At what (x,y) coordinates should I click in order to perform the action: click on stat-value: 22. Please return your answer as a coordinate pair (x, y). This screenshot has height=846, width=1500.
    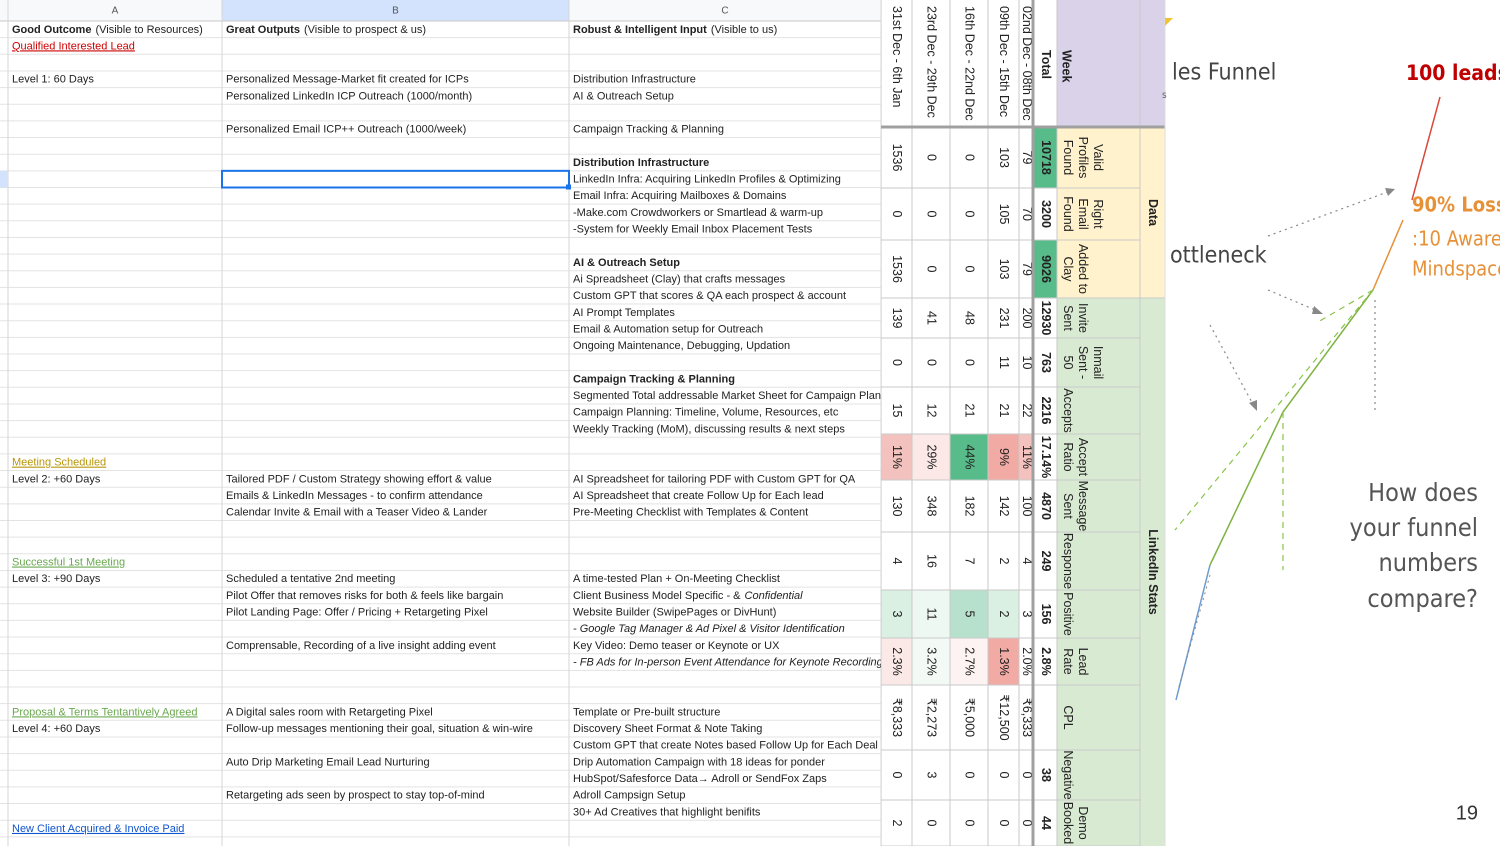
    Looking at the image, I should click on (1027, 411).